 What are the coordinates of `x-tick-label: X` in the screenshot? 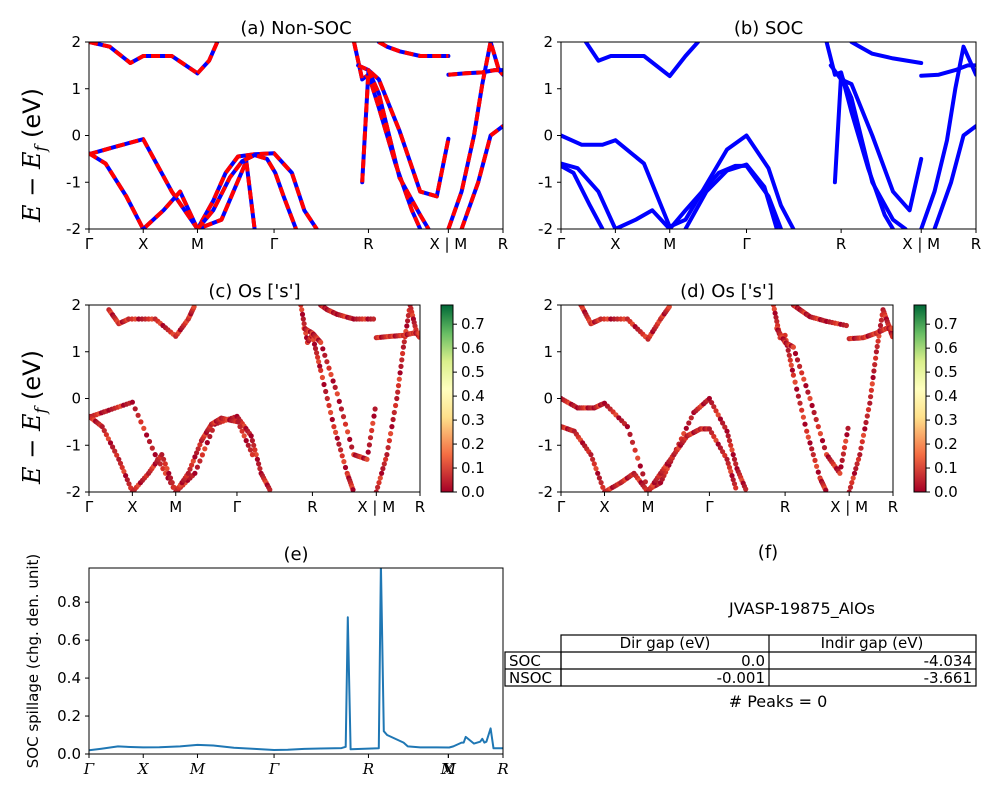 It's located at (143, 769).